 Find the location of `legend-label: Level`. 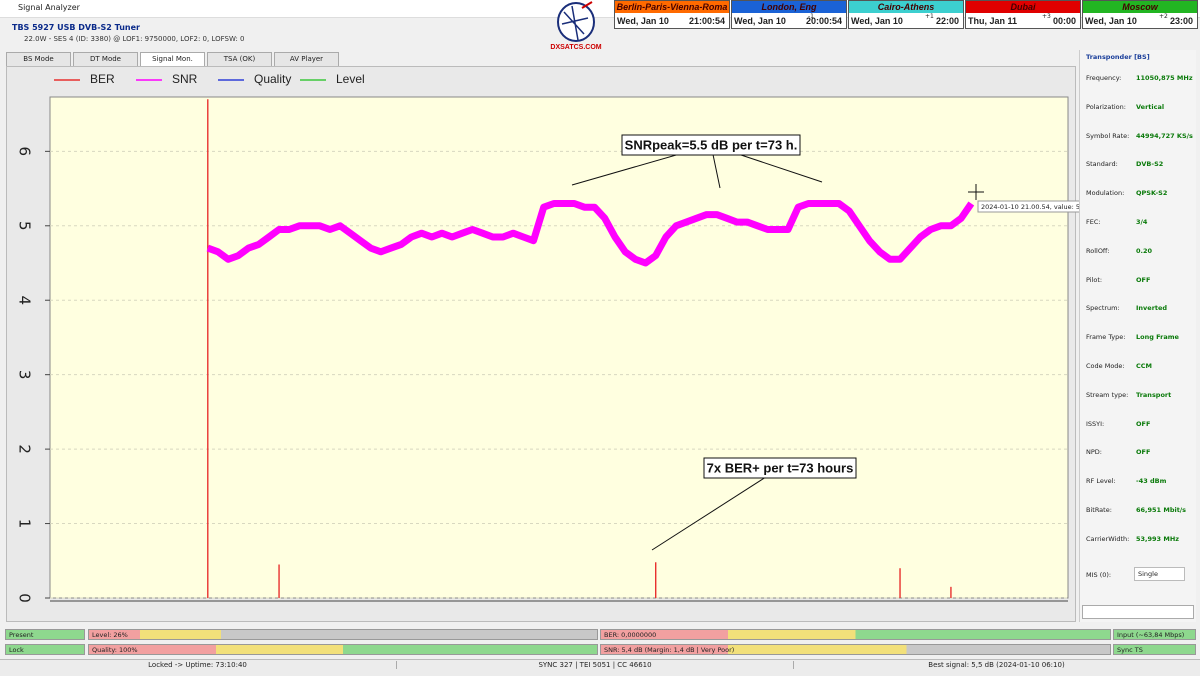

legend-label: Level is located at coordinates (350, 79).